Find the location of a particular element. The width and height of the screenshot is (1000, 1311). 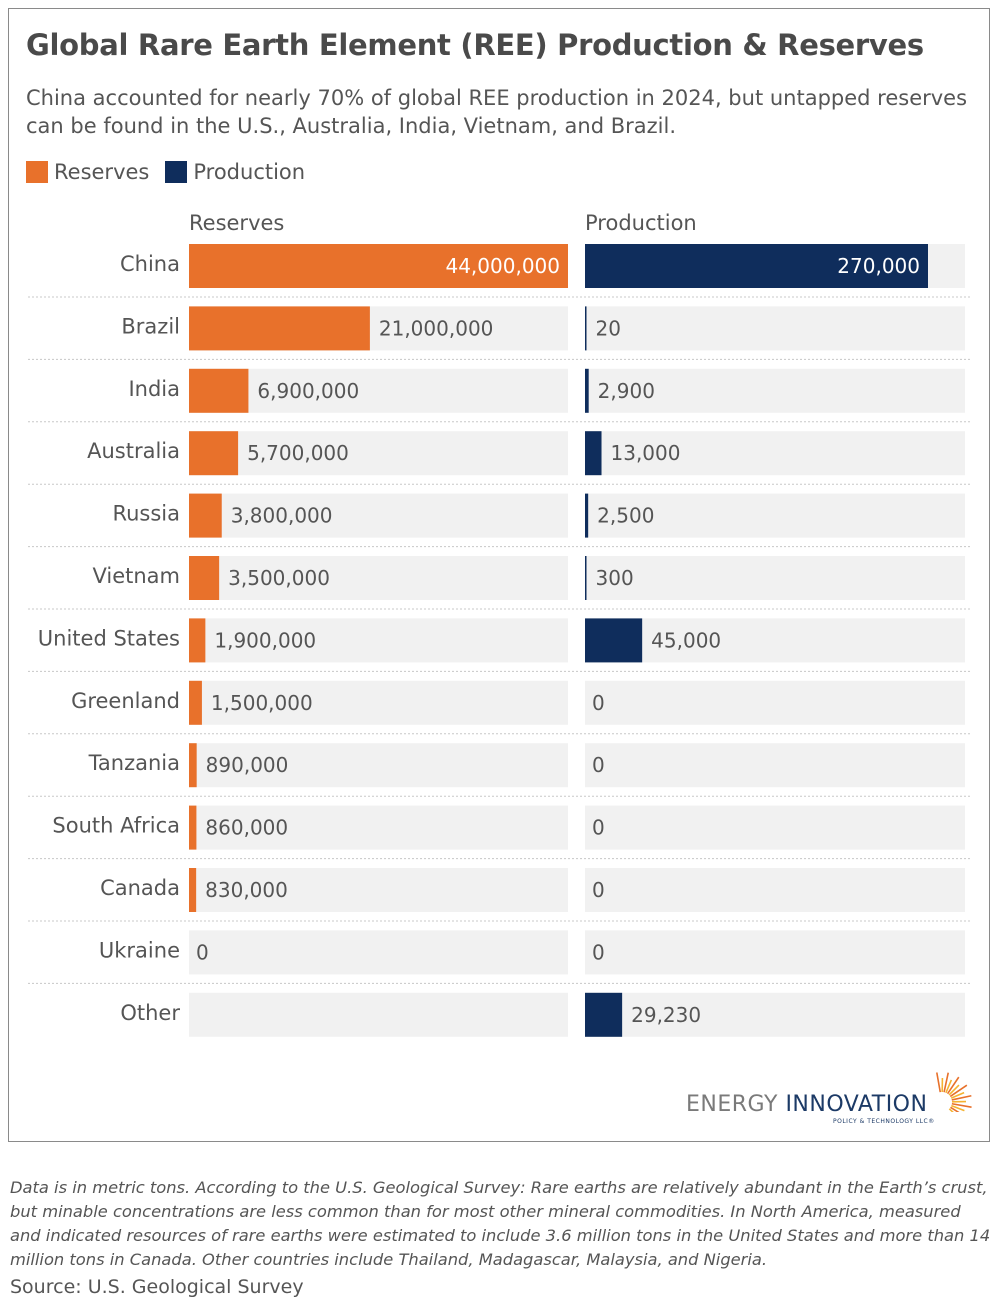

bar-reserves-greenland is located at coordinates (195, 702).